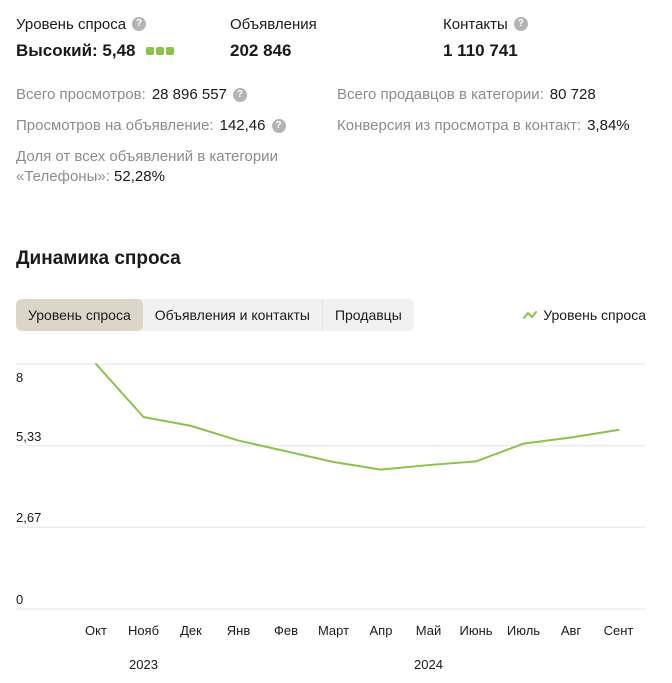 This screenshot has height=683, width=672. I want to click on demand-label: Уровень спроса, so click(71, 24).